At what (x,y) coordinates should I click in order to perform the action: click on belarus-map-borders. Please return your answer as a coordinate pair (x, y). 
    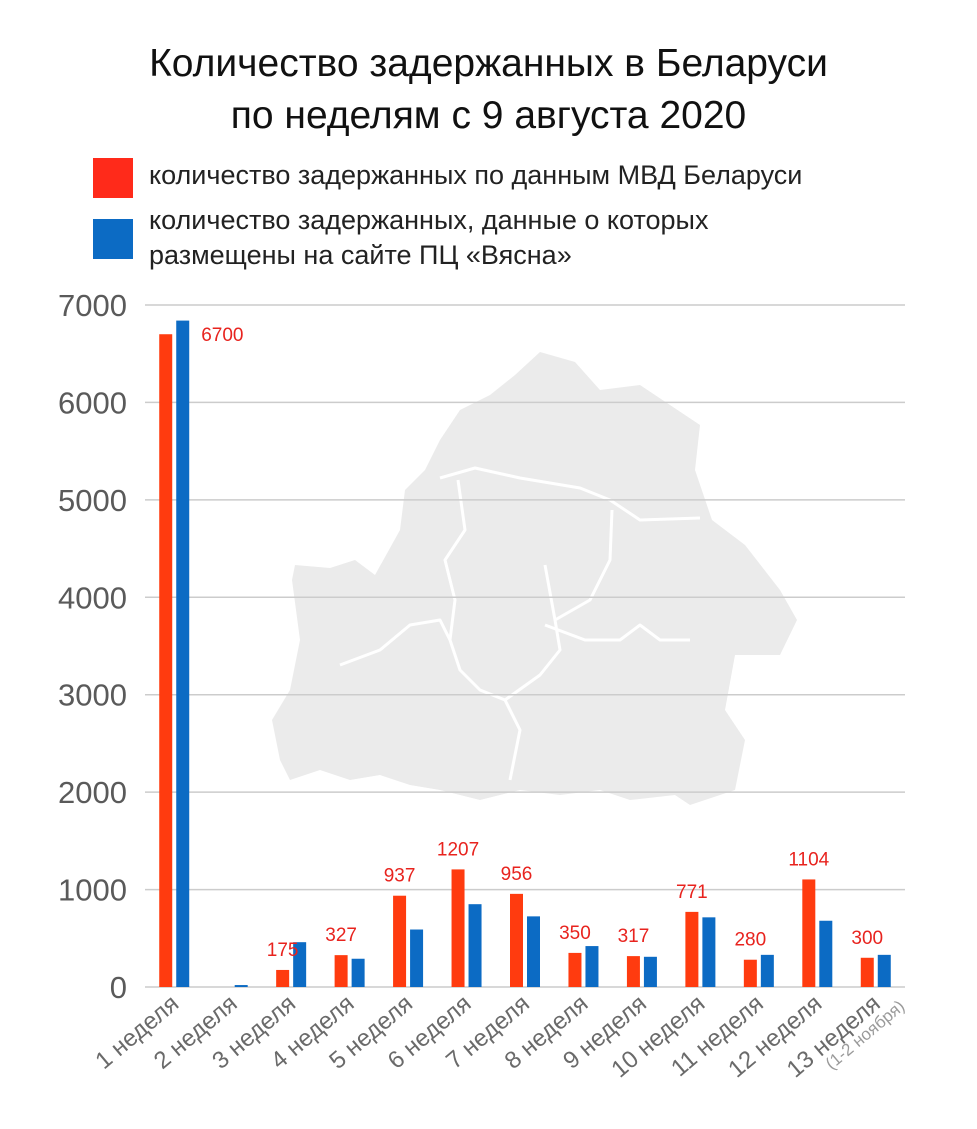
    Looking at the image, I should click on (520, 623).